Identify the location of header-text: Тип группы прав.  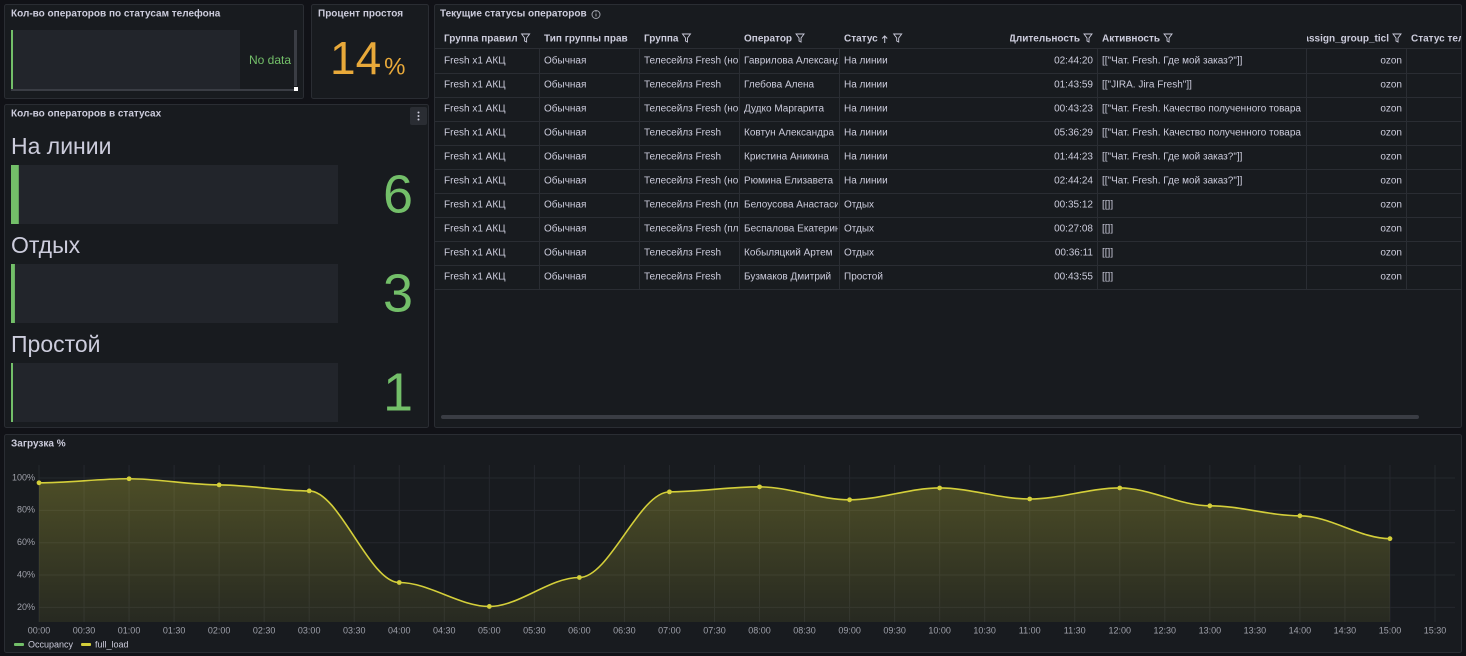
(586, 39).